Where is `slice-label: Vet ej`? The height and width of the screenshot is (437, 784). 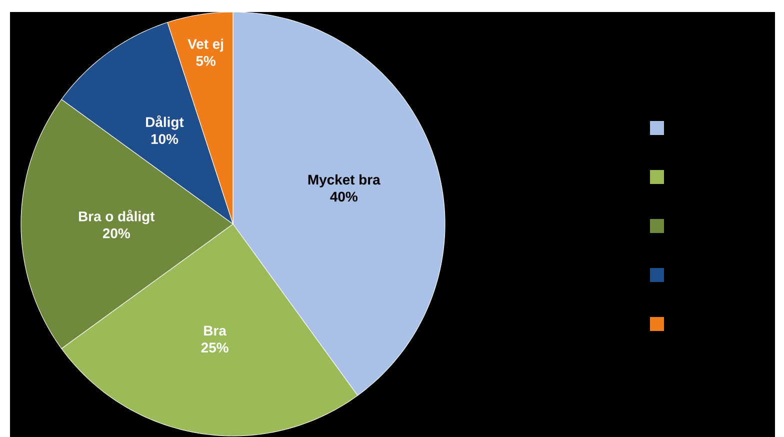 slice-label: Vet ej is located at coordinates (206, 45).